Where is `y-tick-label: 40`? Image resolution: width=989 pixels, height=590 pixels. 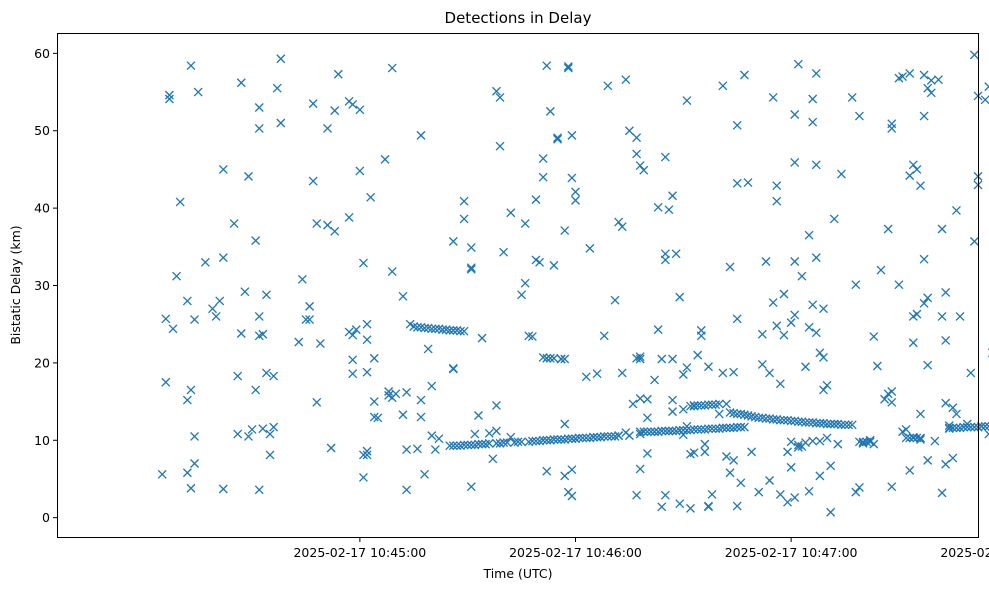 y-tick-label: 40 is located at coordinates (42, 208).